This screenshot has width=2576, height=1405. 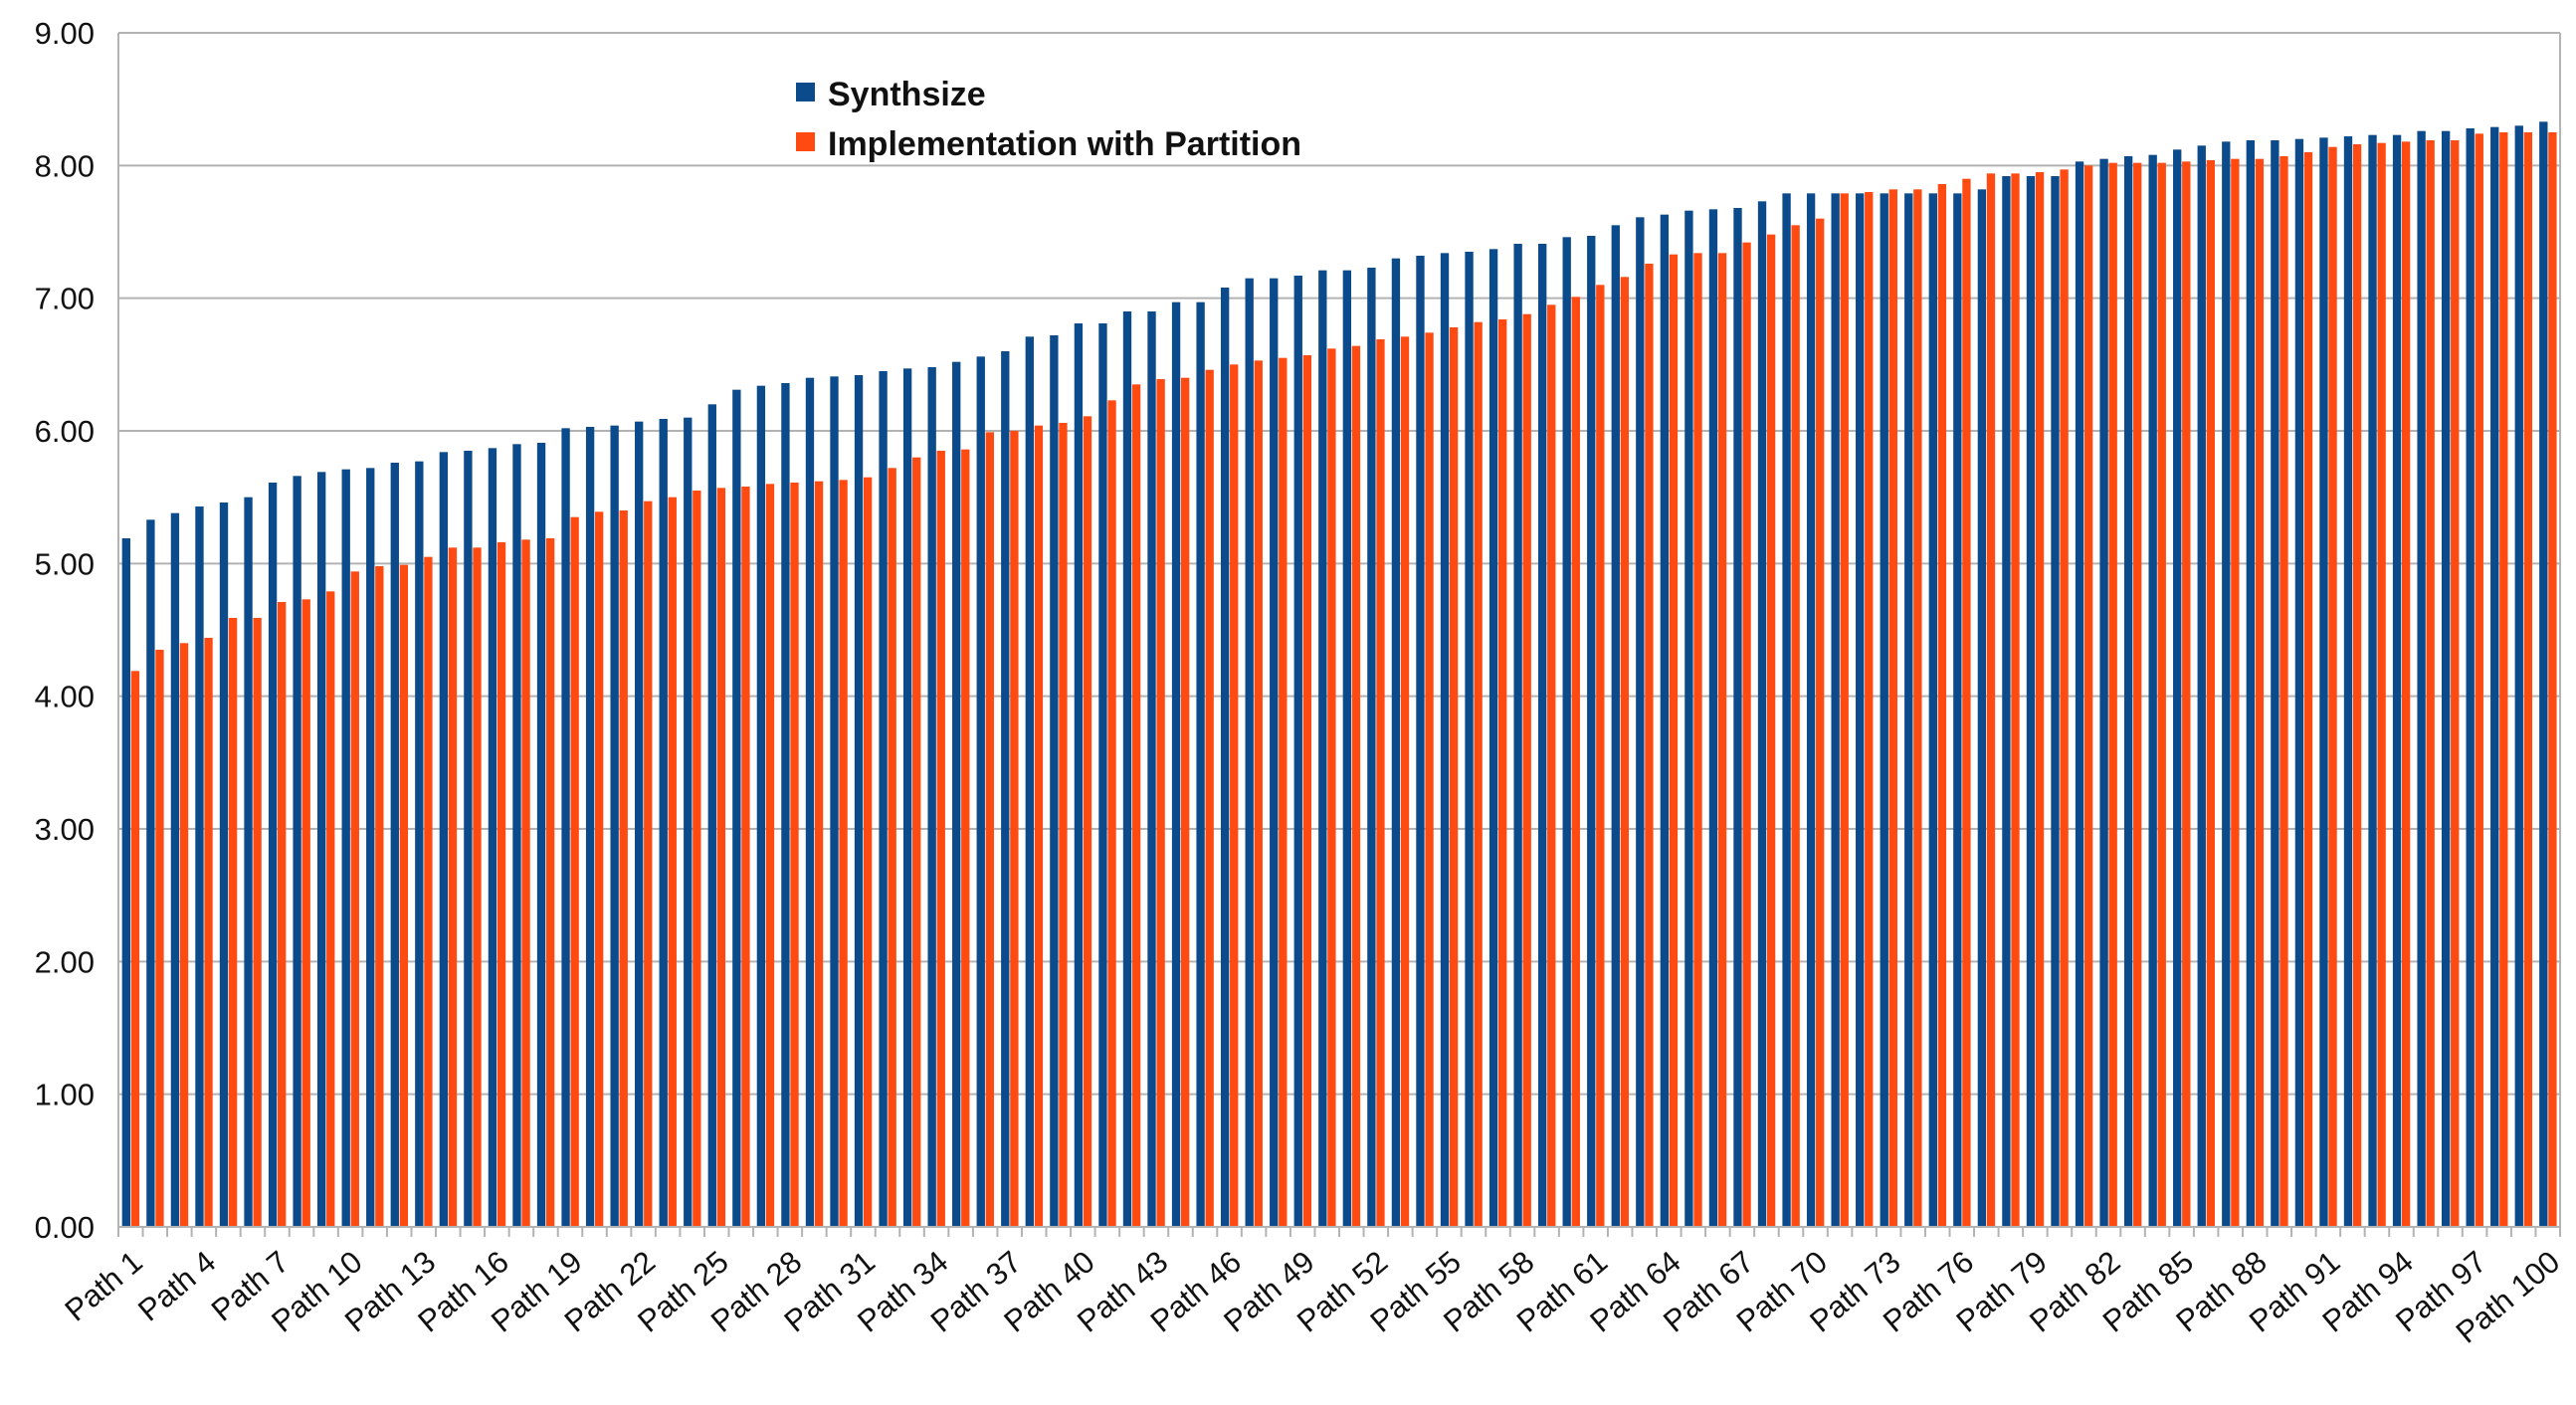 I want to click on legend: Synthsize Implementation with Partition, so click(x=1048, y=119).